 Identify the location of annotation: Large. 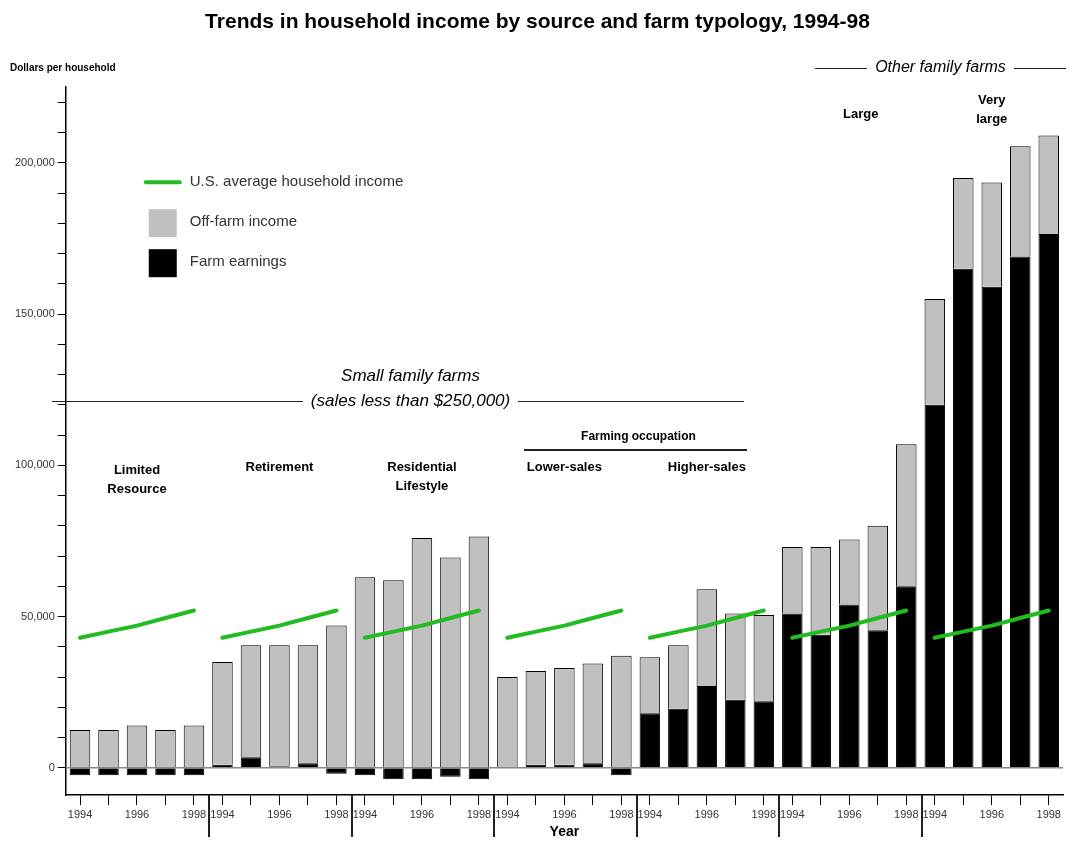
(861, 113).